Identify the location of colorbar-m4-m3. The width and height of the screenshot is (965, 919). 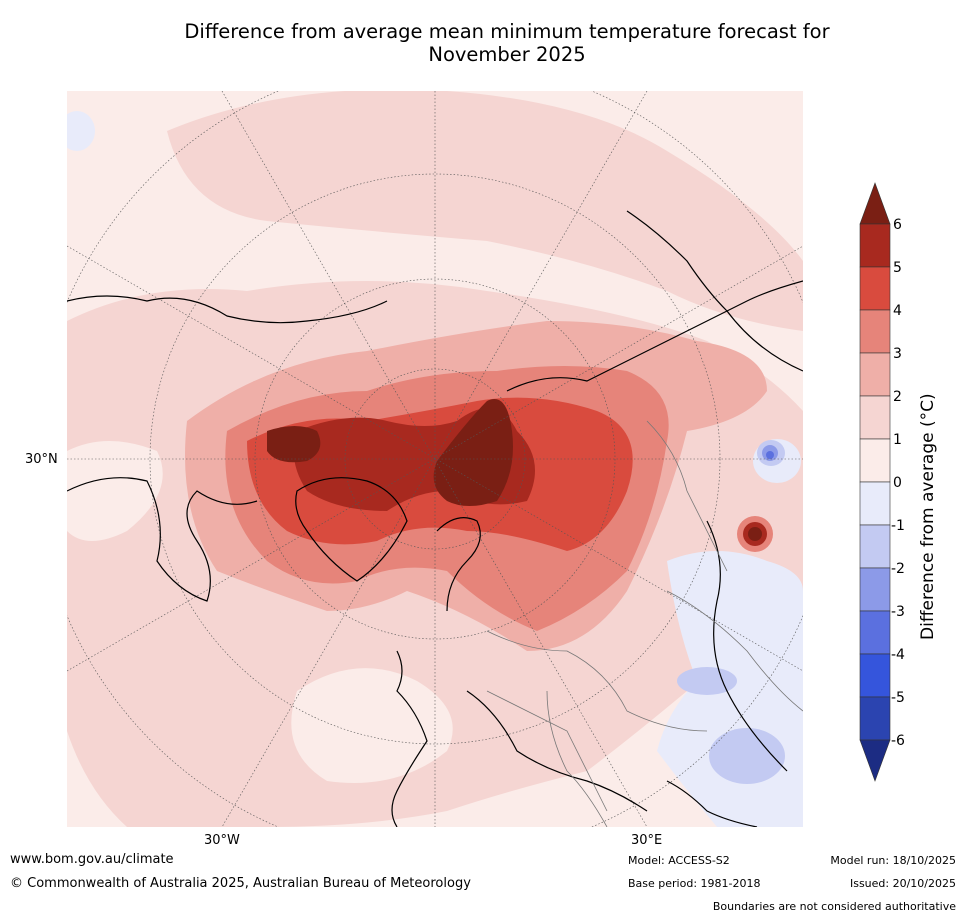
(875, 632).